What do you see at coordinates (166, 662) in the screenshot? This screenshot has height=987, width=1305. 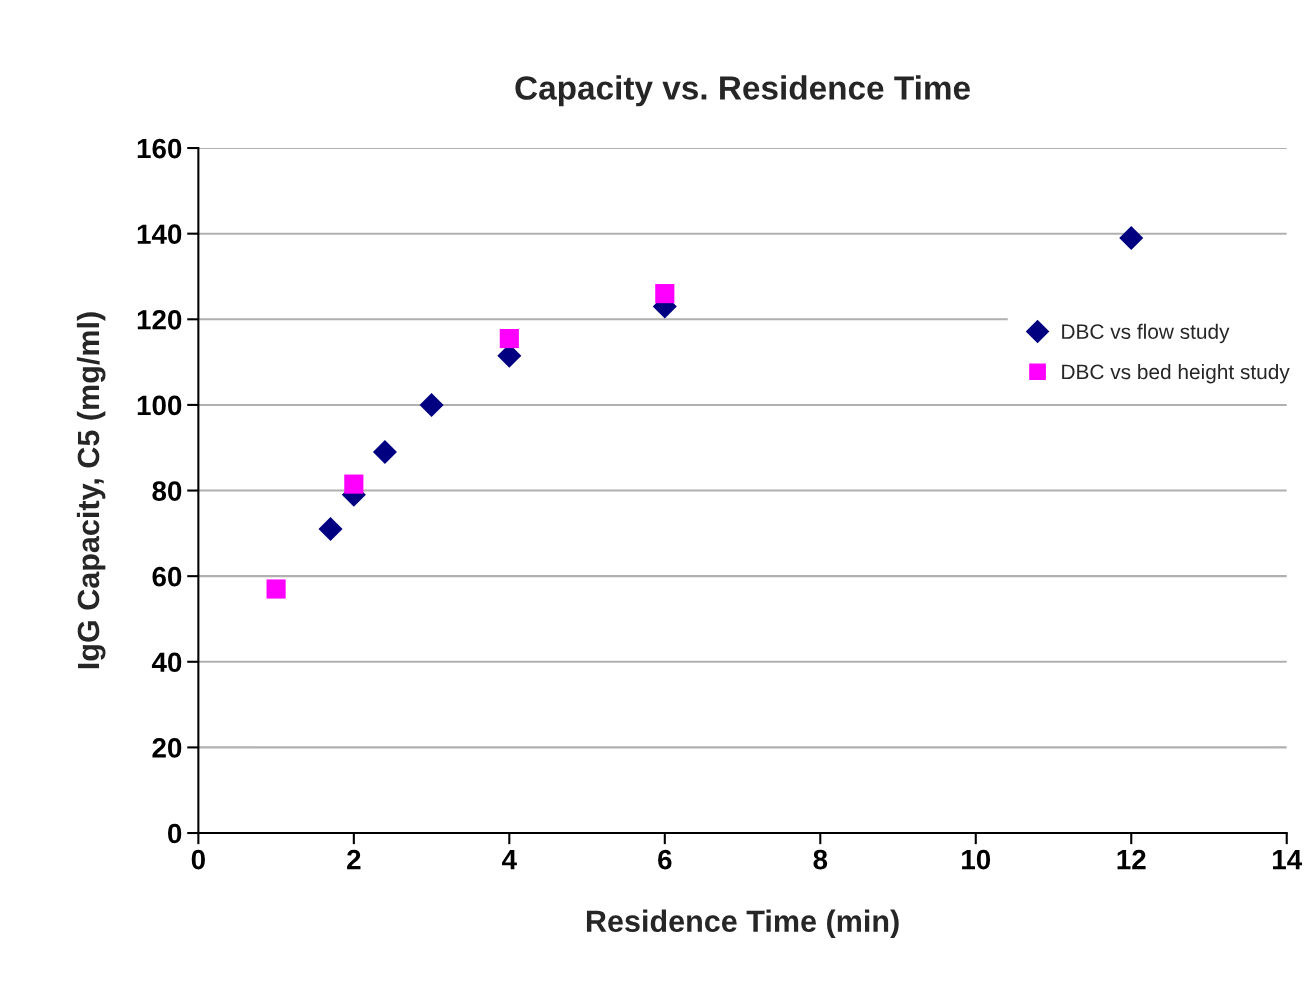 I see `y-tick-label: 40` at bounding box center [166, 662].